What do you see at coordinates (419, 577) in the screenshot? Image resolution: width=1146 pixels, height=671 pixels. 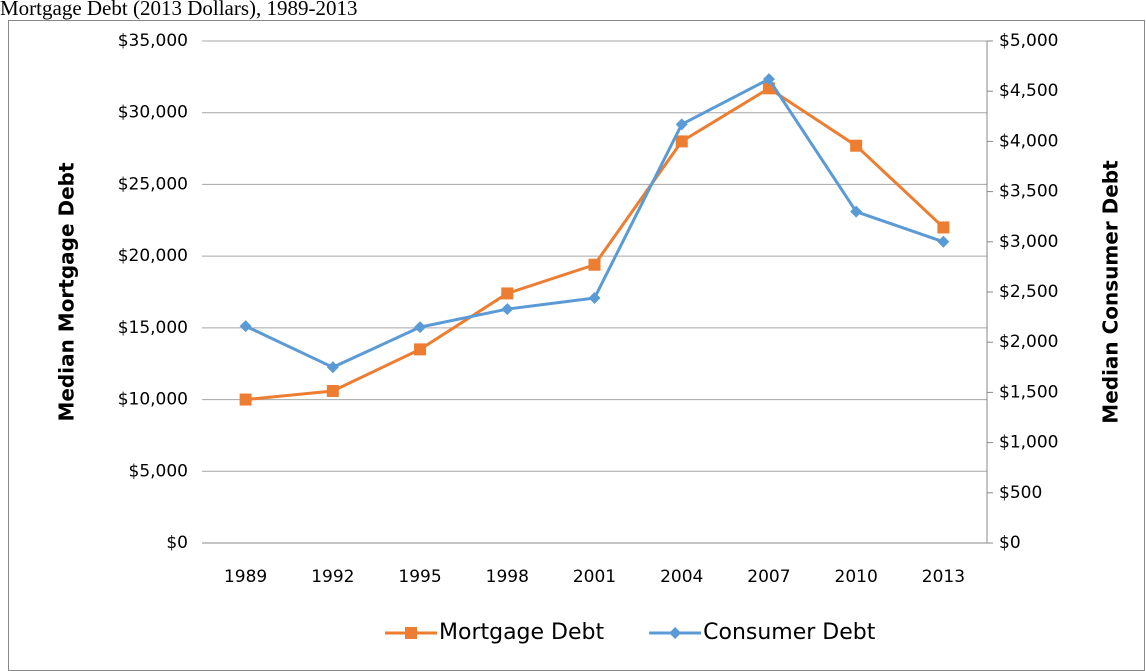 I see `x-tick-label: 1995` at bounding box center [419, 577].